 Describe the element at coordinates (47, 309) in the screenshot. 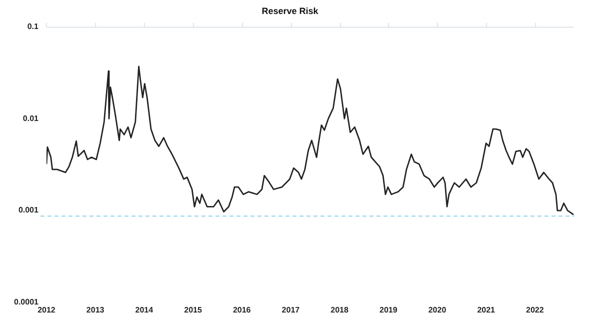

I see `x-tick-label: 2012` at that location.